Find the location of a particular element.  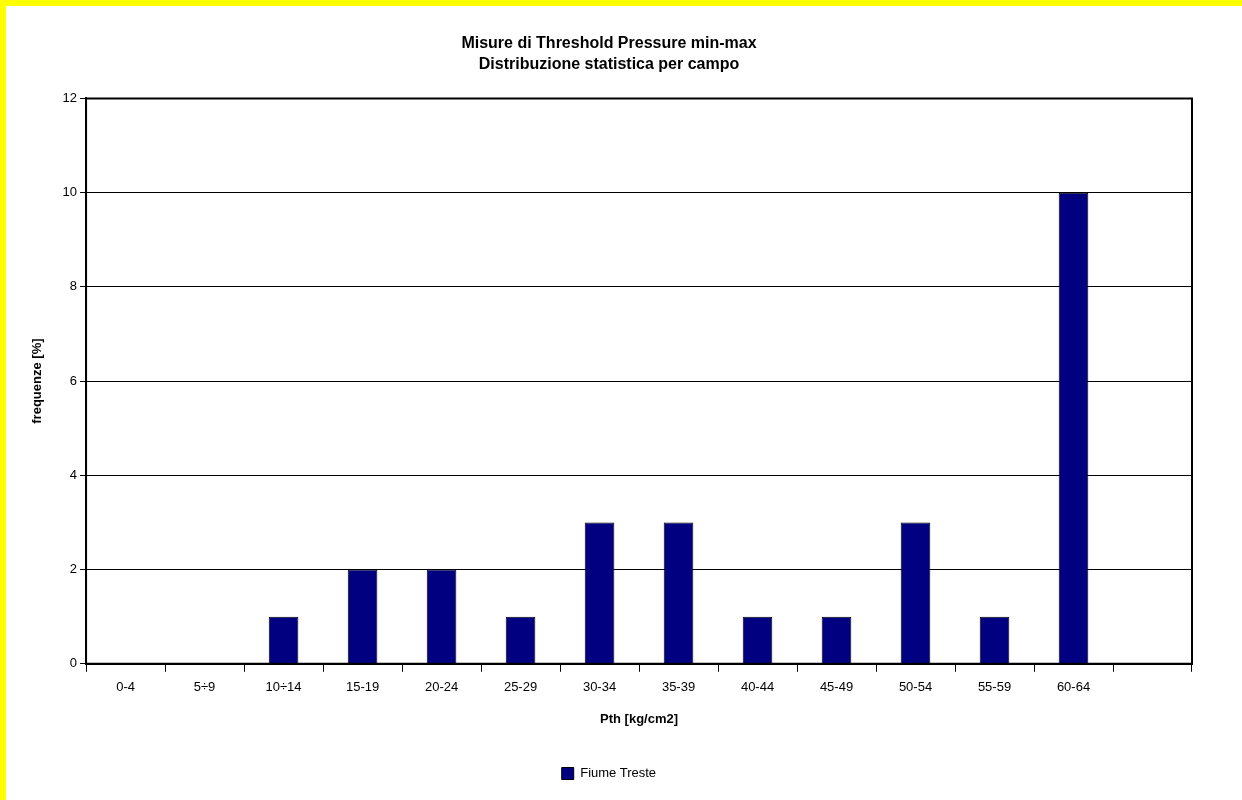

x-tick-label: 10÷14 is located at coordinates (283, 687).